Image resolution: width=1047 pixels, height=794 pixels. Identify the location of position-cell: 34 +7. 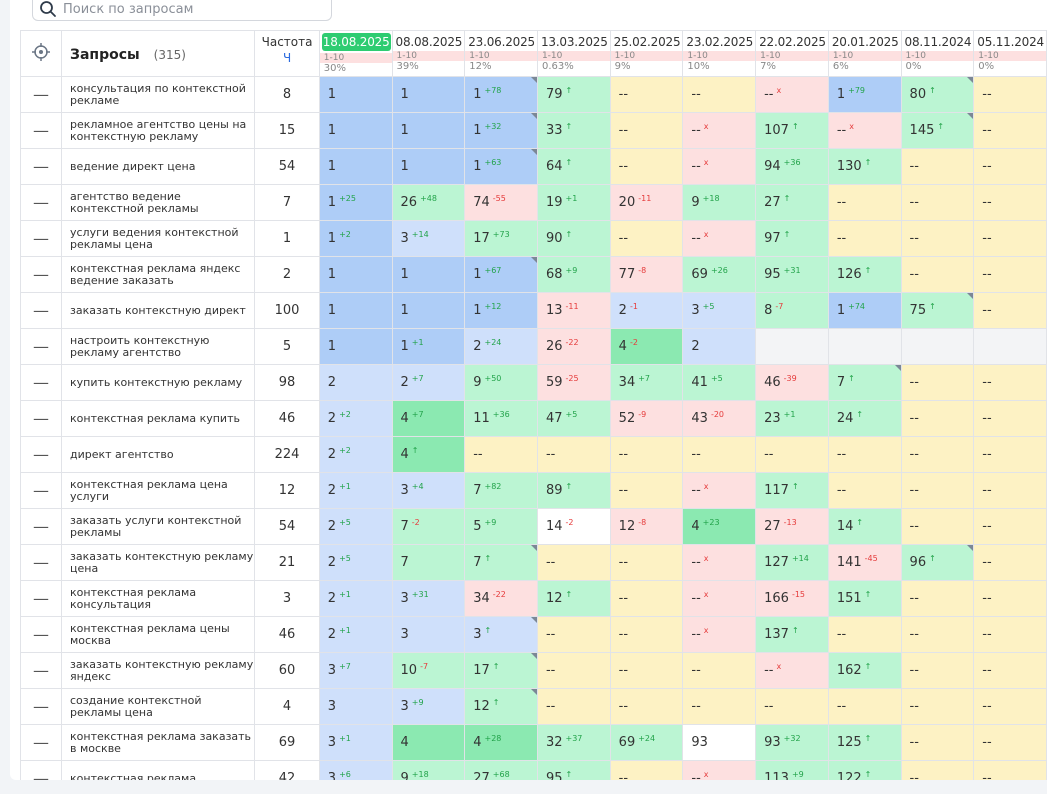
(646, 382).